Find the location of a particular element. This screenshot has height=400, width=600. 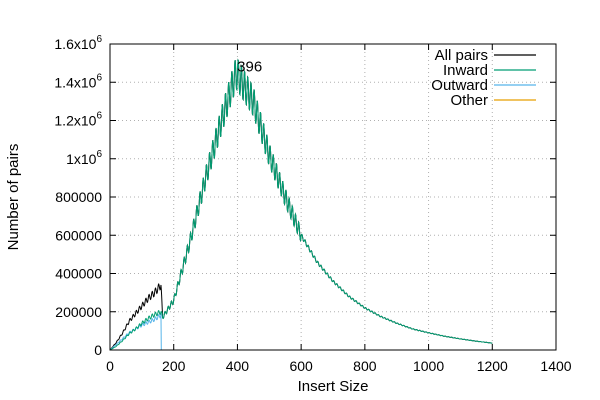

y-tick-label: 200000 is located at coordinates (78, 312).